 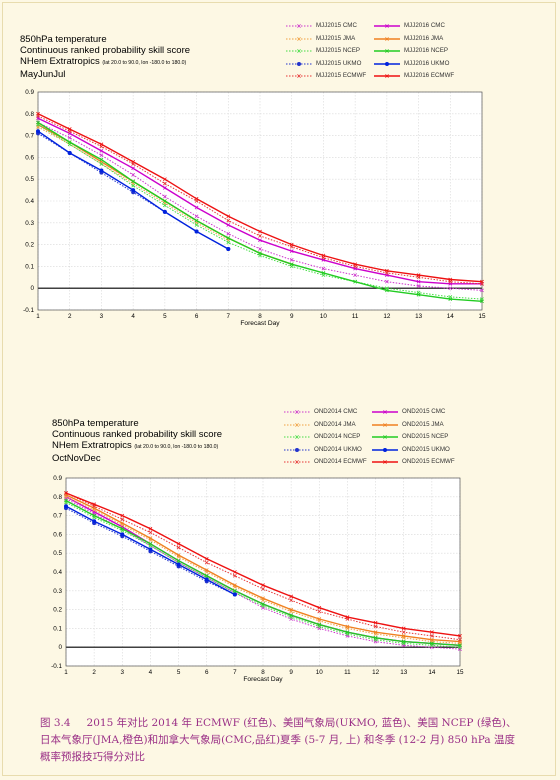 What do you see at coordinates (29, 245) in the screenshot?
I see `y-tick-label: 0.2` at bounding box center [29, 245].